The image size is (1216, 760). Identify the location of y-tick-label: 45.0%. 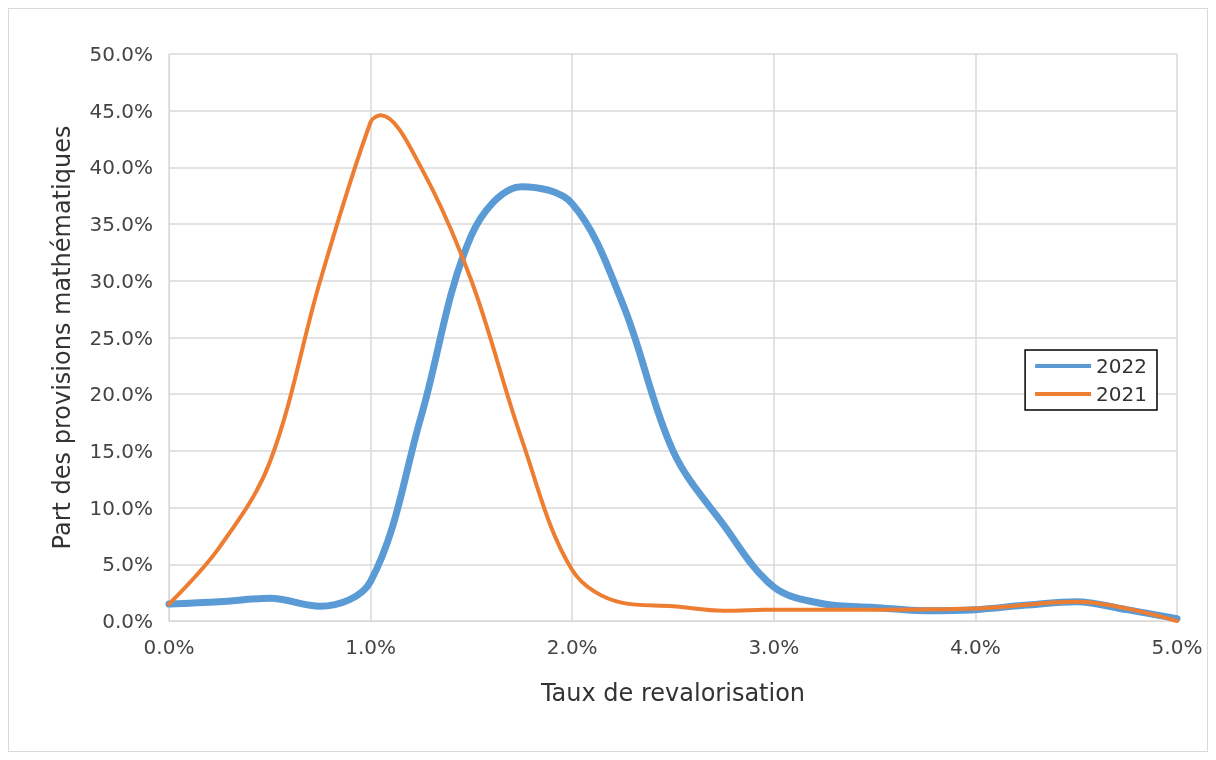
(121, 110).